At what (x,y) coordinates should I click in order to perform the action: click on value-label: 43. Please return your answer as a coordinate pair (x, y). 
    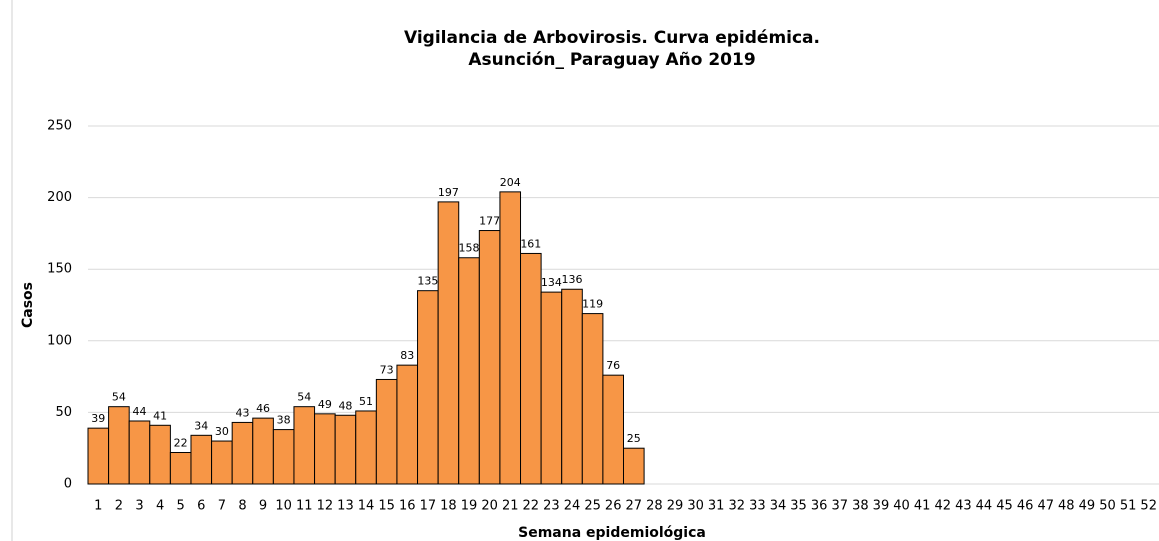
    Looking at the image, I should click on (242, 412).